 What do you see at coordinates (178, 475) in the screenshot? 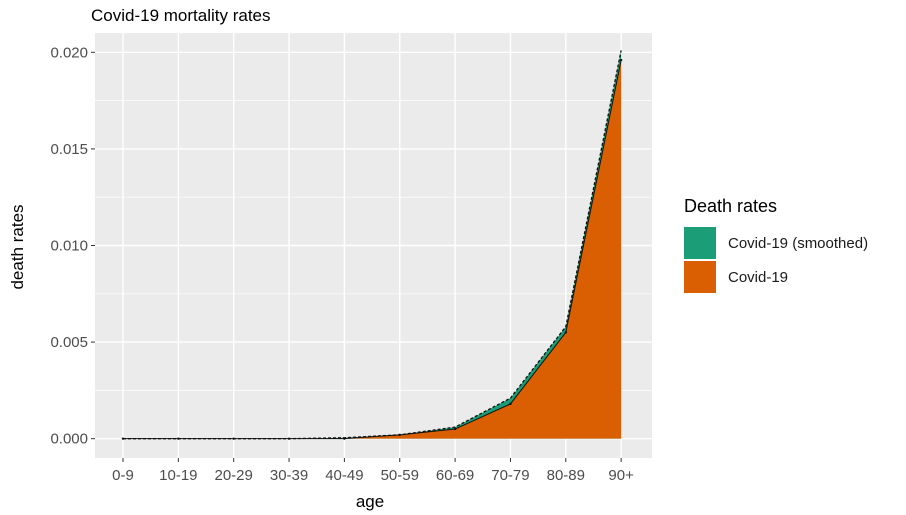
I see `x-tick-label: 10-19` at bounding box center [178, 475].